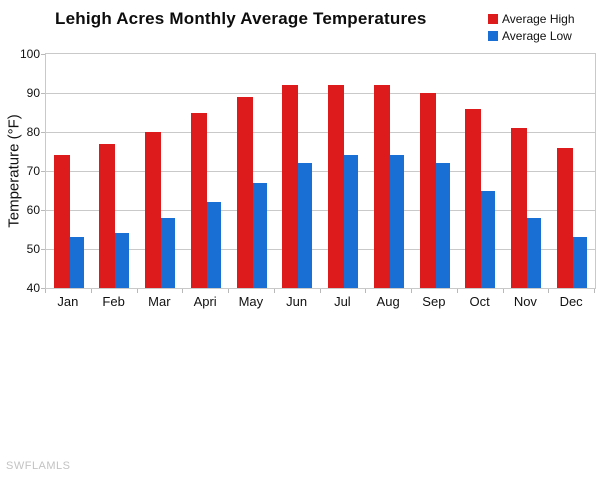  What do you see at coordinates (33, 171) in the screenshot?
I see `y-tick-label: 70` at bounding box center [33, 171].